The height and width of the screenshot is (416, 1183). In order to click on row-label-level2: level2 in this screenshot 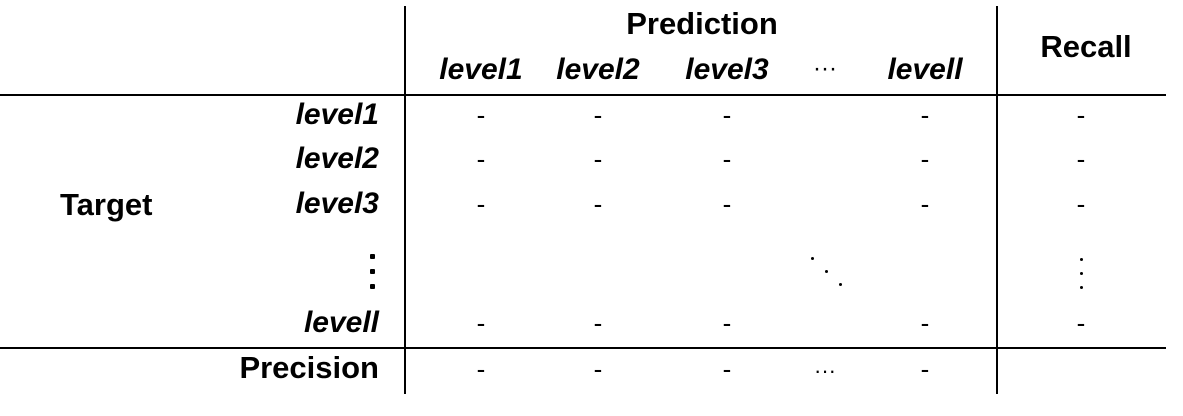, I will do `click(337, 158)`.